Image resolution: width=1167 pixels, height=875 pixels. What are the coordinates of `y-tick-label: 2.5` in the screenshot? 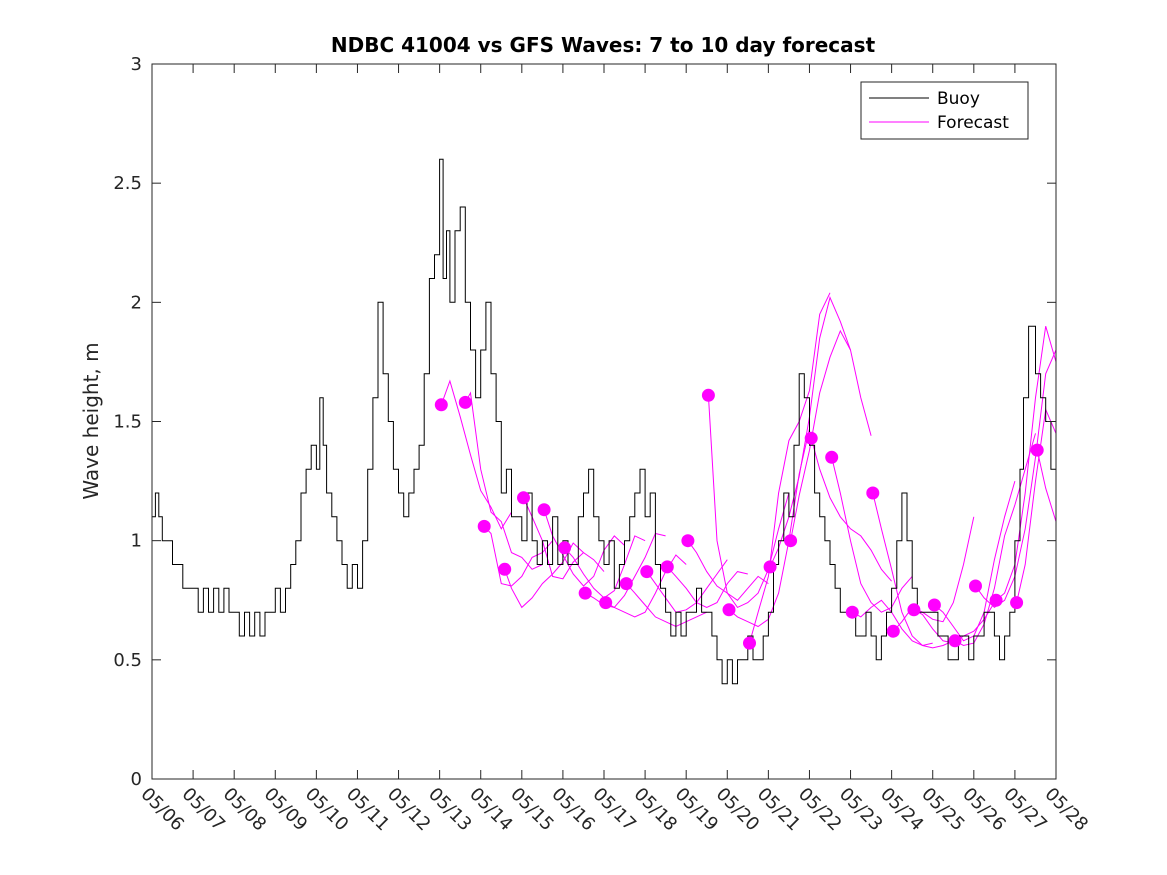 It's located at (127, 183).